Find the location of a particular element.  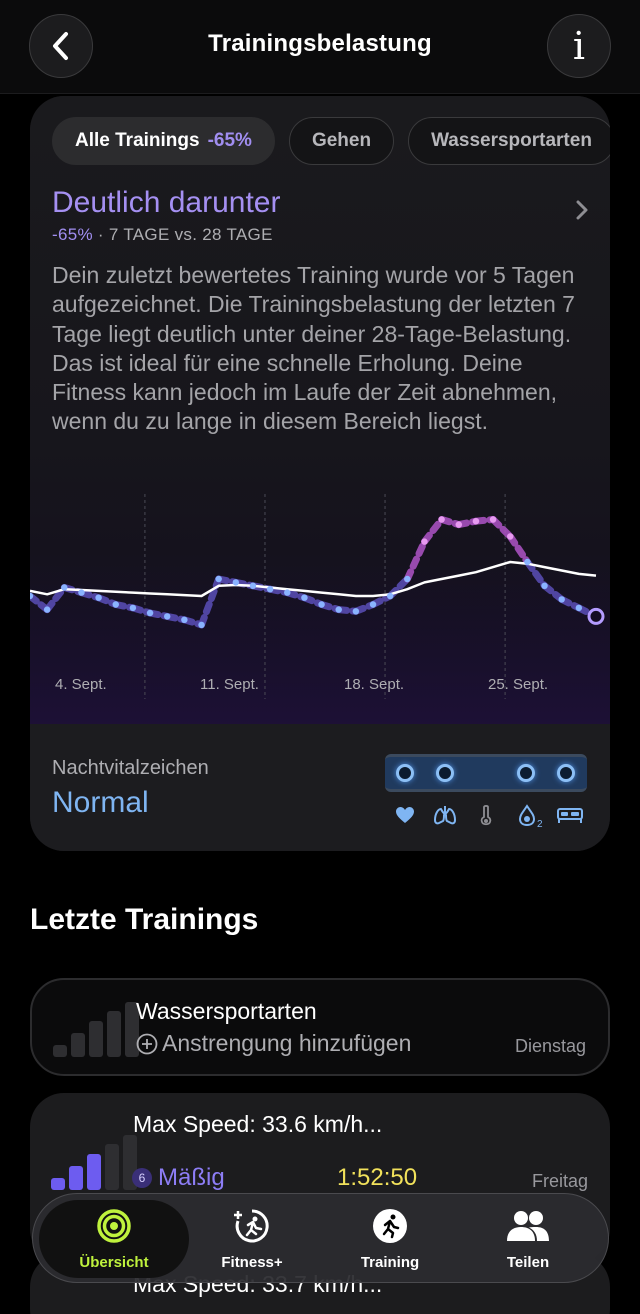

vital-dot-respiration is located at coordinates (445, 773).